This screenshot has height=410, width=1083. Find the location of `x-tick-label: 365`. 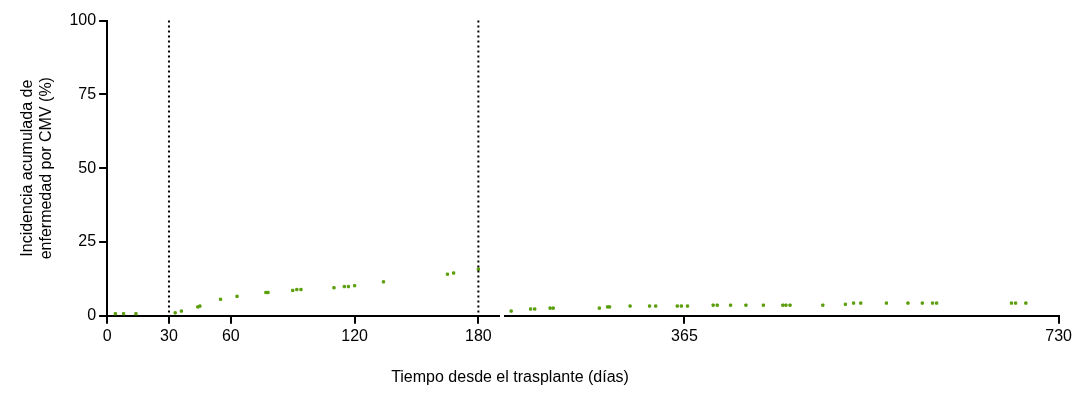

x-tick-label: 365 is located at coordinates (684, 335).